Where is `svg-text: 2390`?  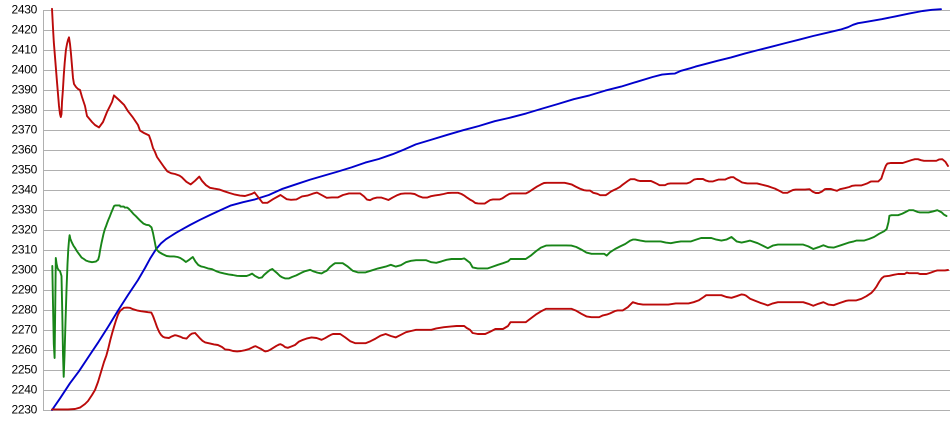
svg-text: 2390 is located at coordinates (25, 90).